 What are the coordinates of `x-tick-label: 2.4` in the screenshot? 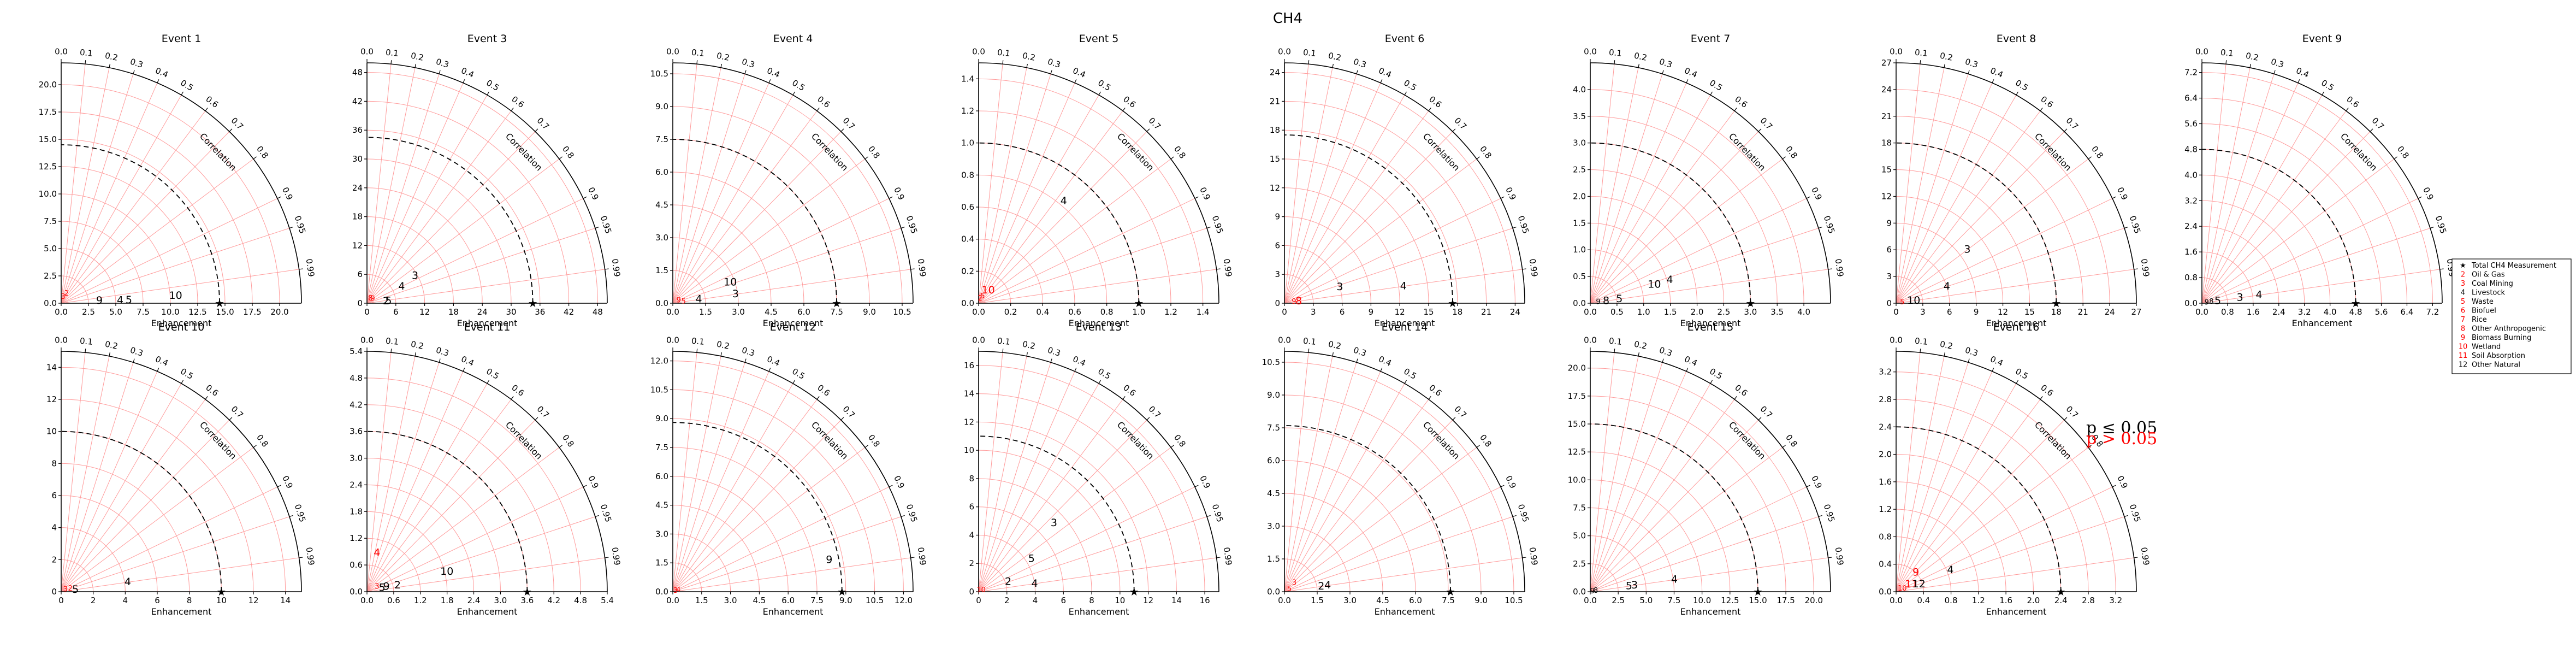 It's located at (2278, 312).